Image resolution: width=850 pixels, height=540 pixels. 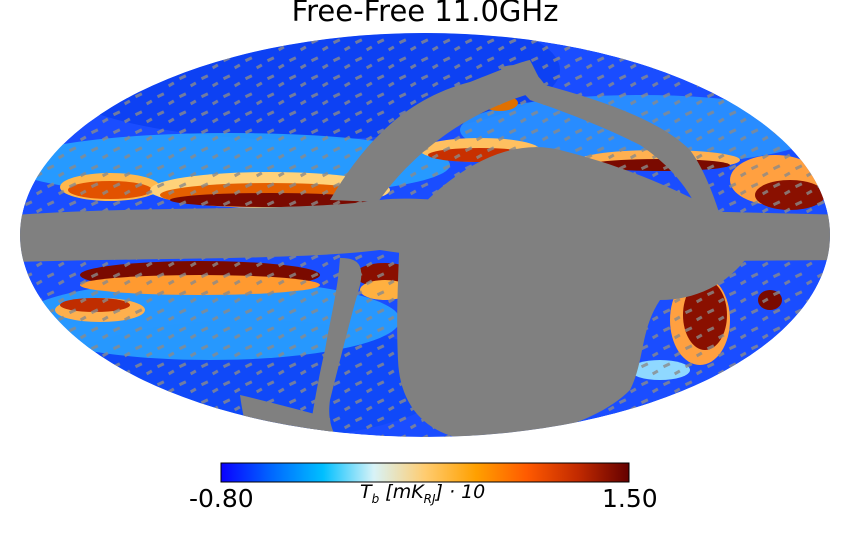 What do you see at coordinates (221, 498) in the screenshot?
I see `colorbar-min-label: -0.80` at bounding box center [221, 498].